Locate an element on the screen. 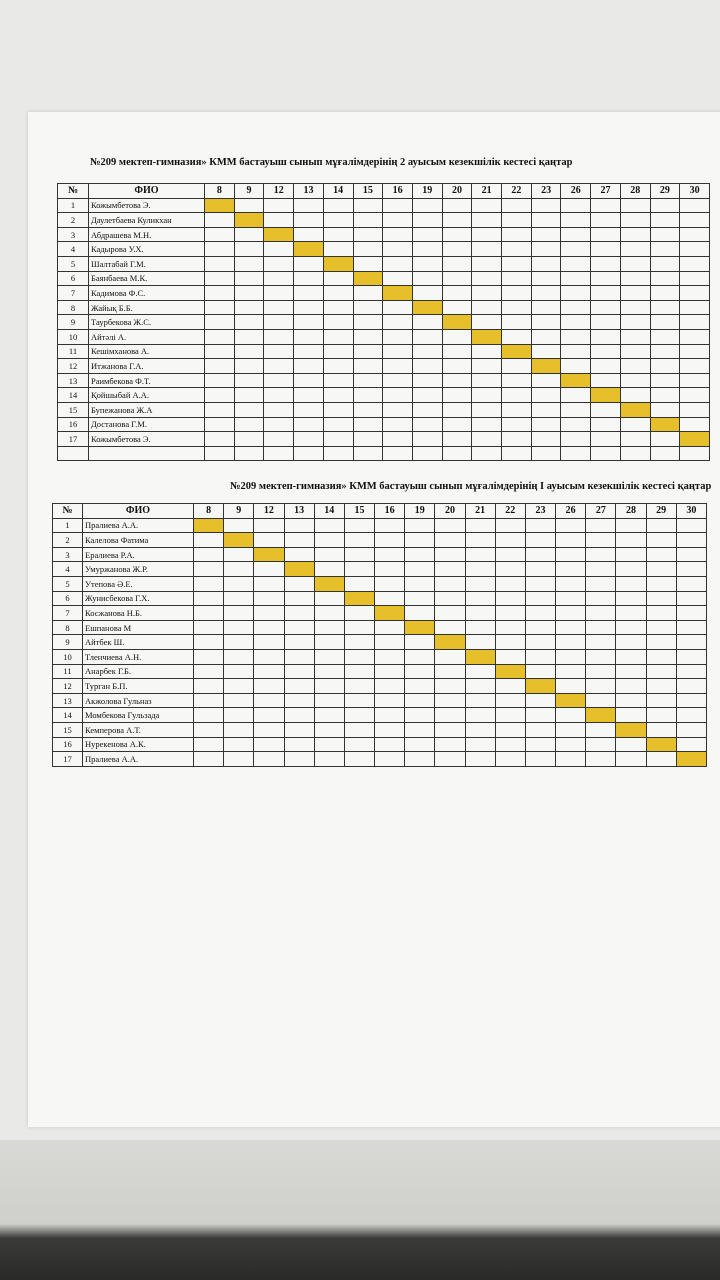 This screenshot has width=720, height=1280. teacher-name: Косжанова Н.Б. is located at coordinates (138, 613).